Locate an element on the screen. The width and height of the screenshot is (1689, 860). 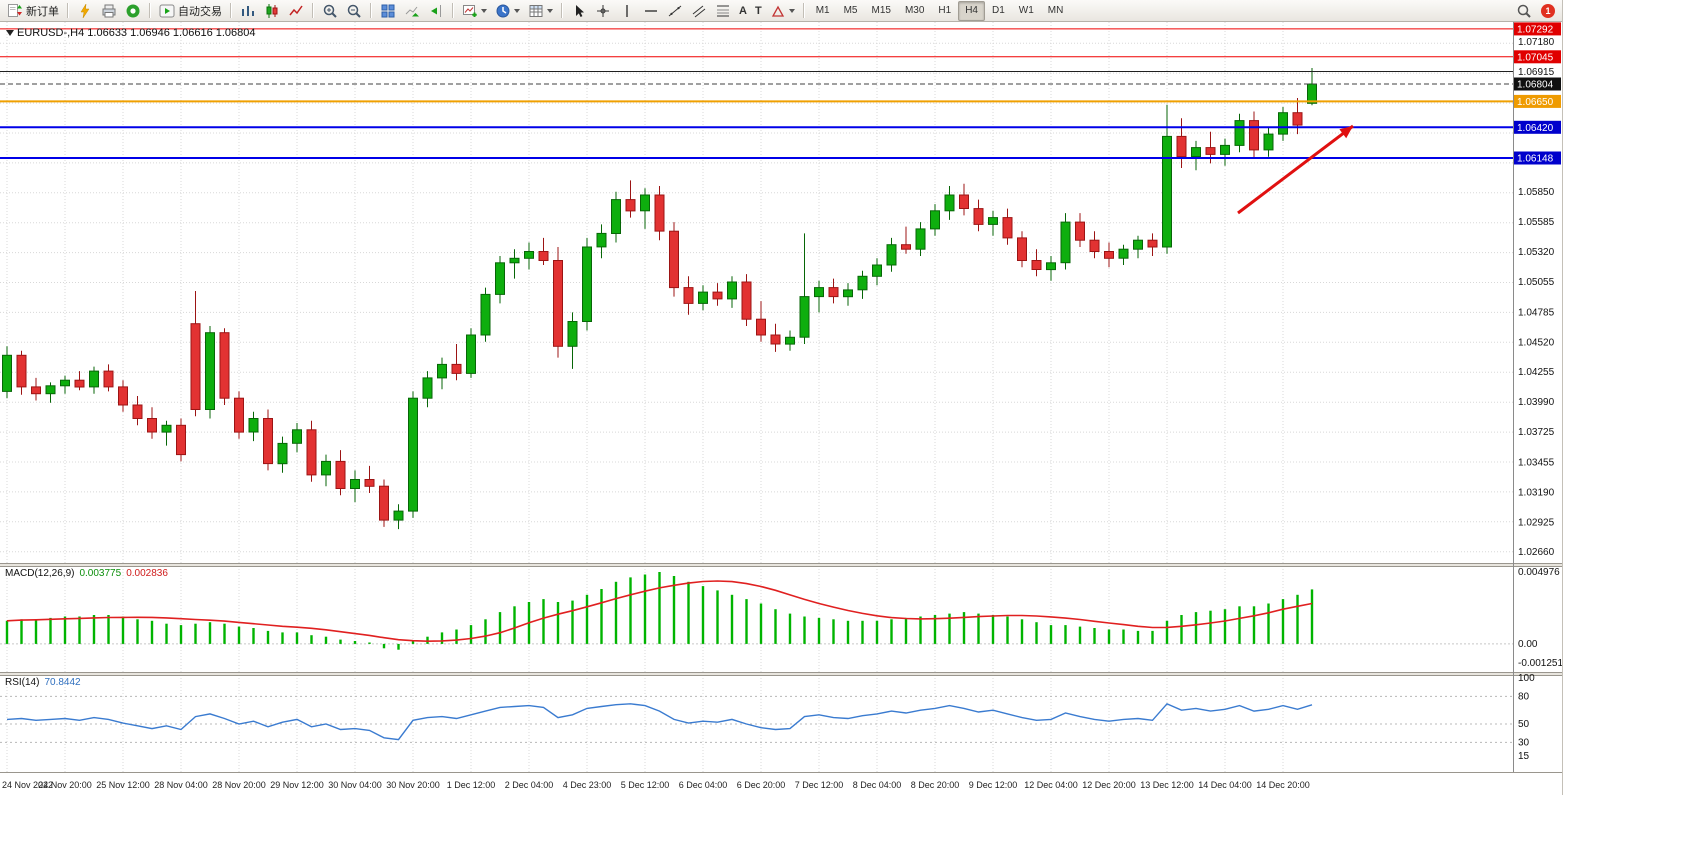
svg-text: 24 Nov 2022 is located at coordinates (27, 785).